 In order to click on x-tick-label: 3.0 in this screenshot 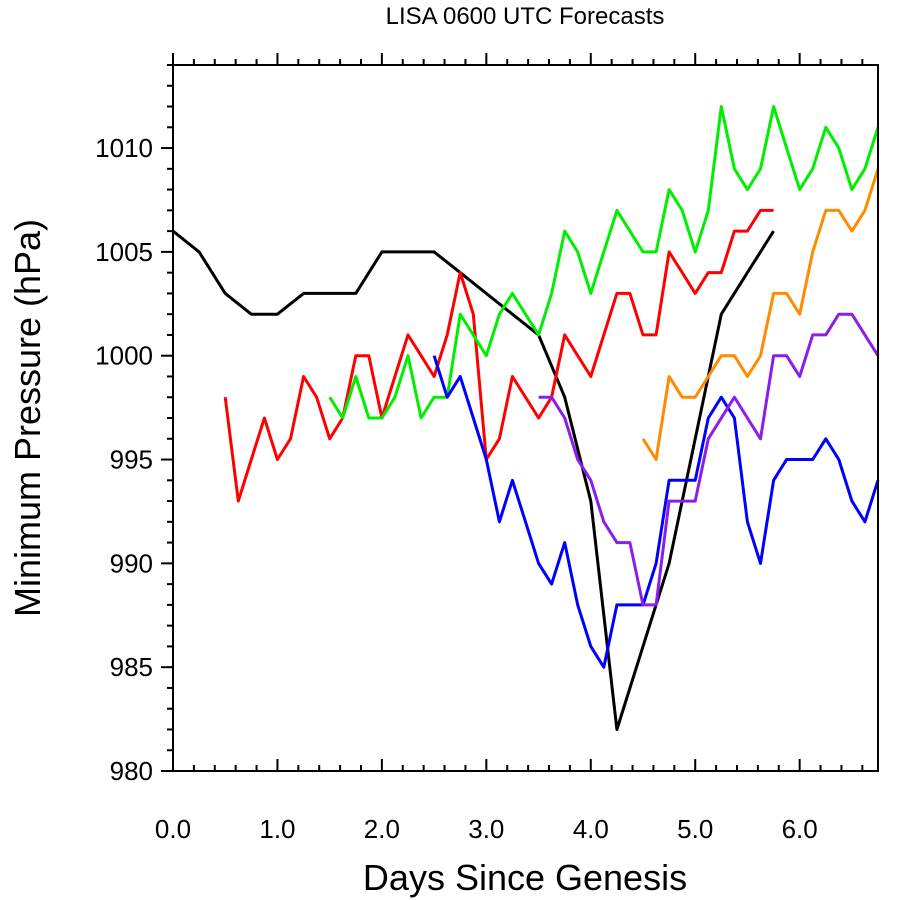, I will do `click(486, 829)`.